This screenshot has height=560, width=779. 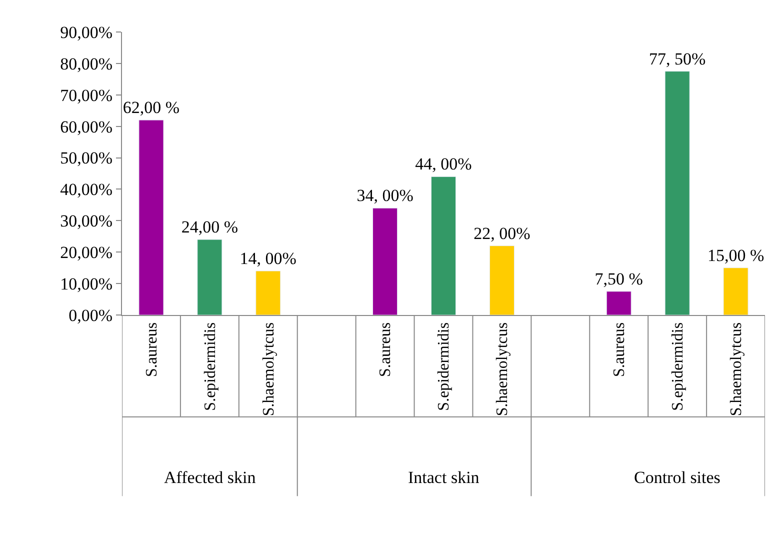 What do you see at coordinates (385, 196) in the screenshot?
I see `data-label: 34, 00%` at bounding box center [385, 196].